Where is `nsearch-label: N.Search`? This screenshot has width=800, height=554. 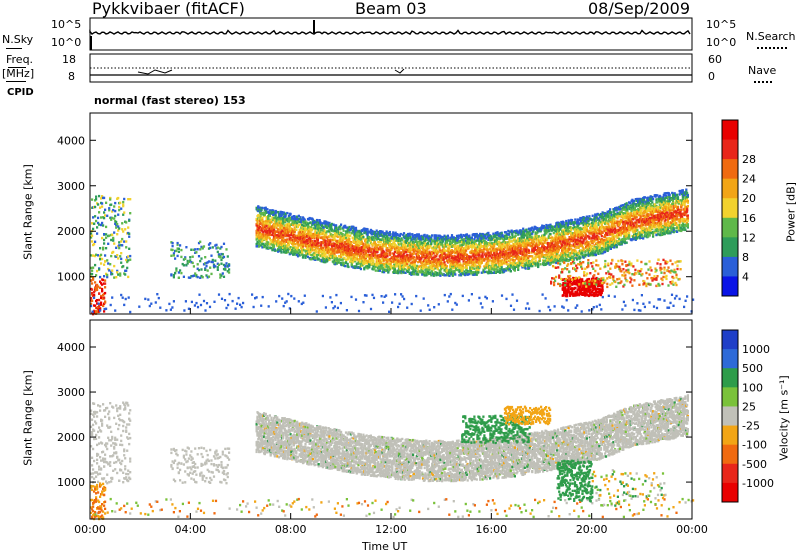
nsearch-label: N.Search is located at coordinates (771, 36).